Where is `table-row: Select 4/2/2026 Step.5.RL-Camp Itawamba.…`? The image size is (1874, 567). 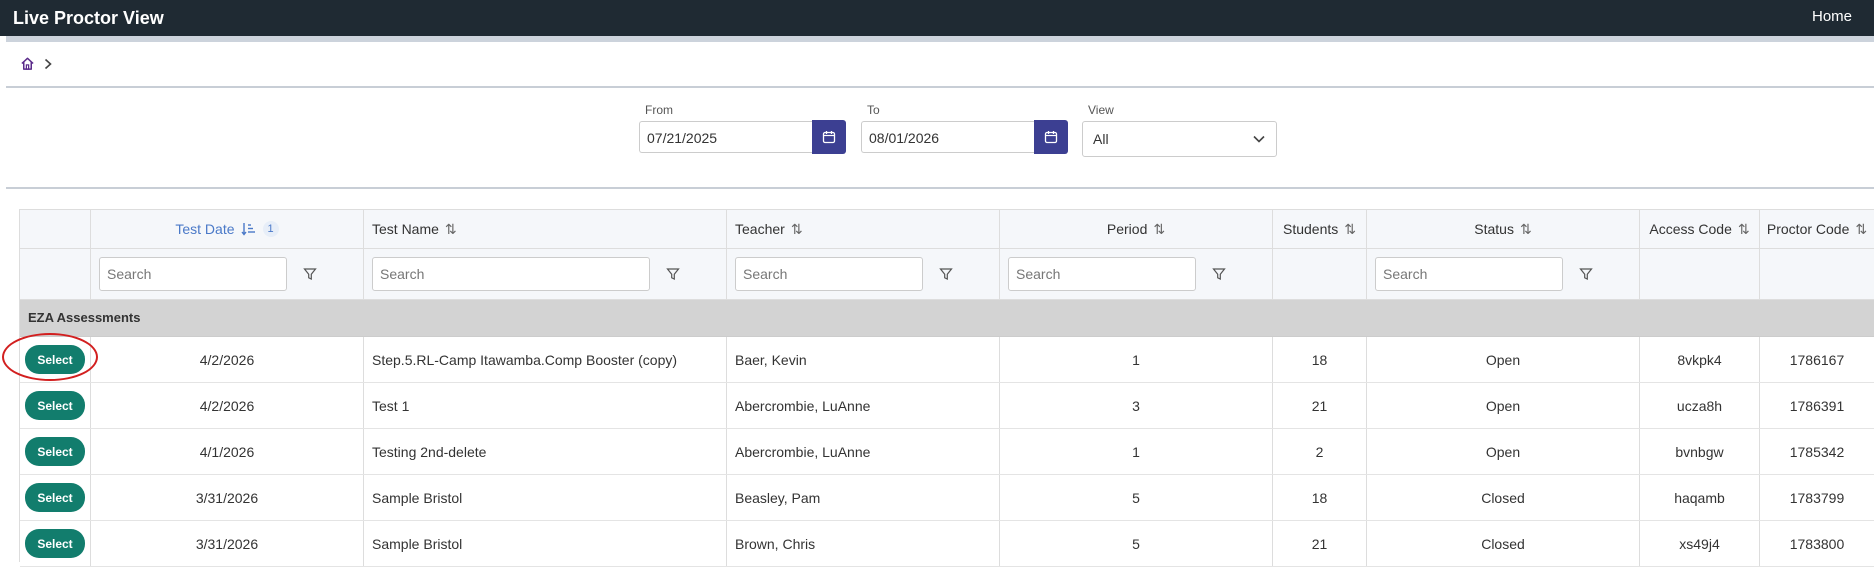
table-row: Select 4/2/2026 Step.5.RL-Camp Itawamba.… is located at coordinates (947, 360).